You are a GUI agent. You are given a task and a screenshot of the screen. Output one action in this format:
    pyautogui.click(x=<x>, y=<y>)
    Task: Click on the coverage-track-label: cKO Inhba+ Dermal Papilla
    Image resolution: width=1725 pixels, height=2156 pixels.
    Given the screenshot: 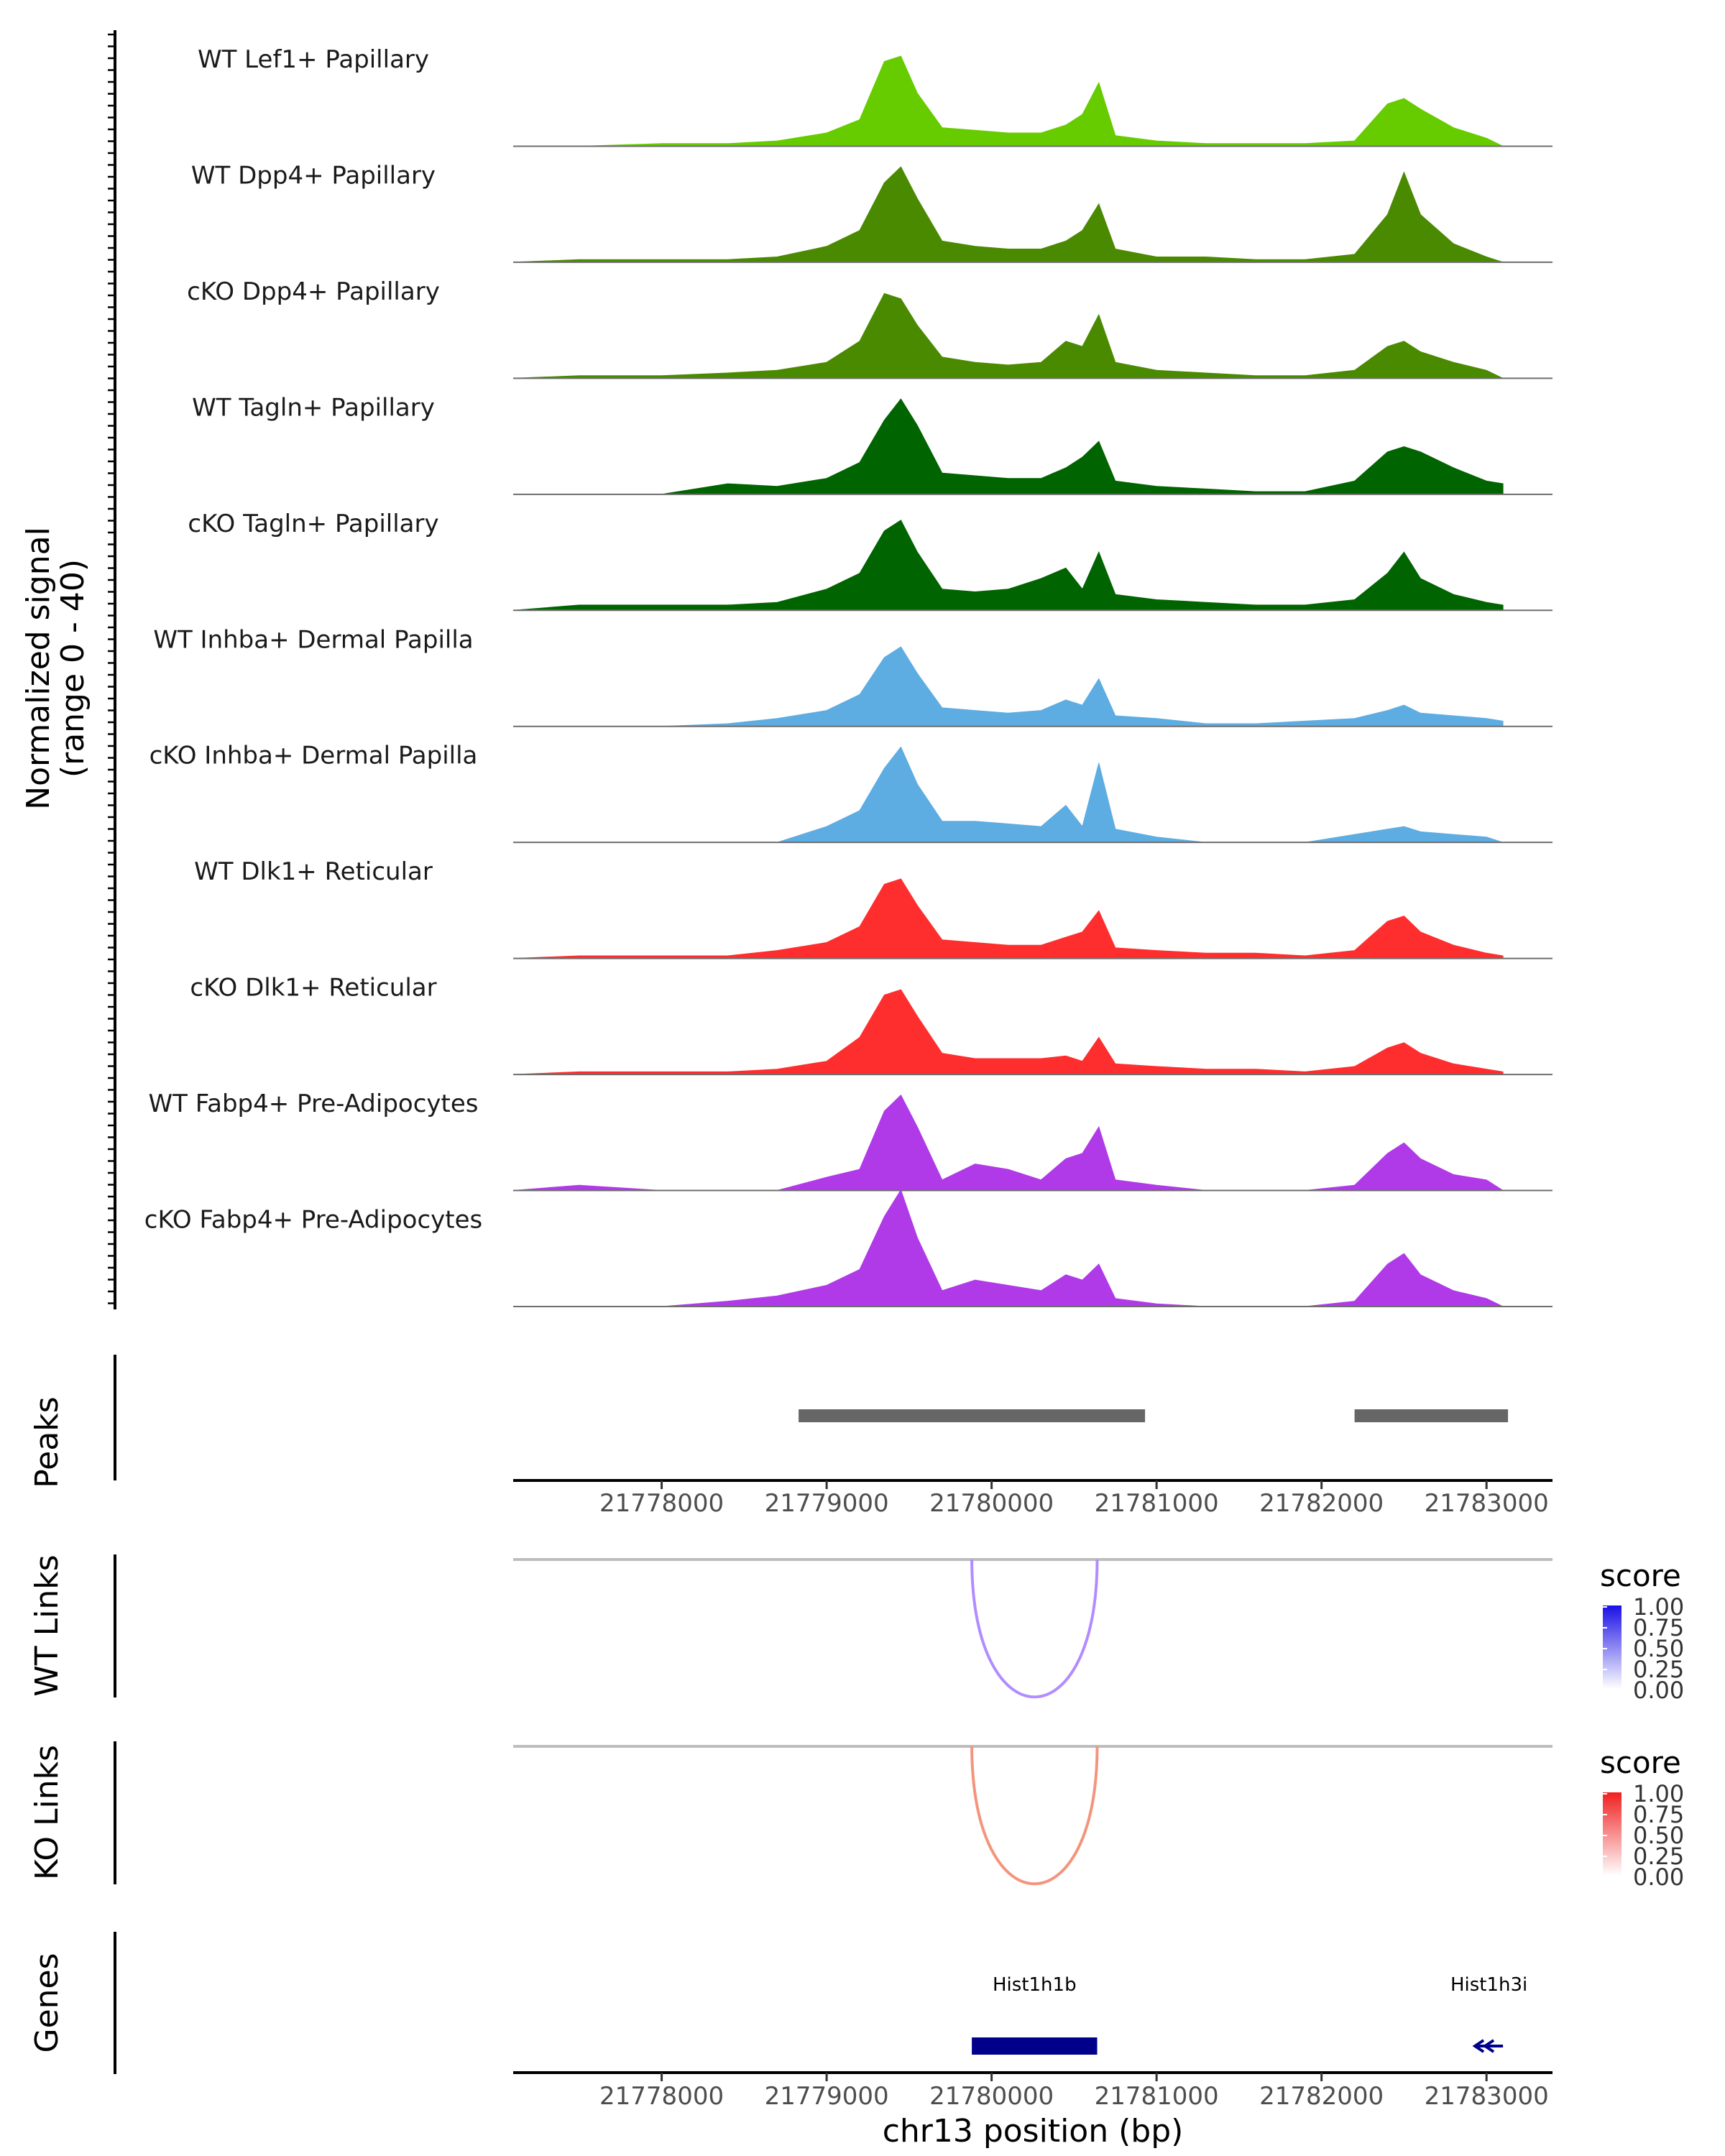 What is the action you would take?
    pyautogui.click(x=314, y=756)
    